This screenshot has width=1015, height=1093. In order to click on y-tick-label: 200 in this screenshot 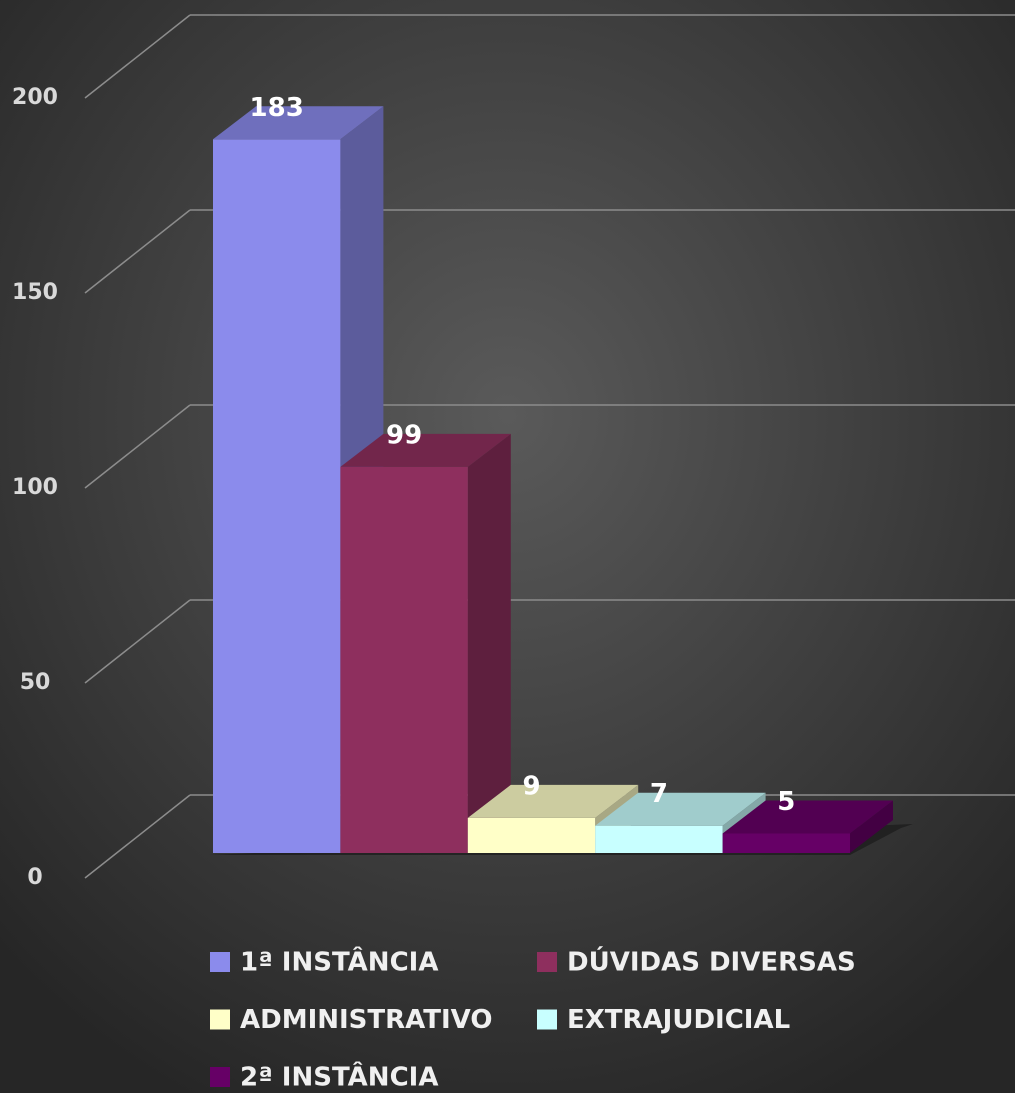, I will do `click(35, 97)`.